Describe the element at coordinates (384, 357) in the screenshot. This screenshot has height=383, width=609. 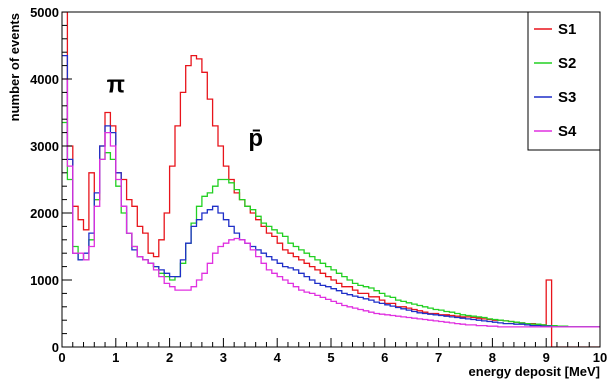
I see `x-tick-label: 6` at that location.